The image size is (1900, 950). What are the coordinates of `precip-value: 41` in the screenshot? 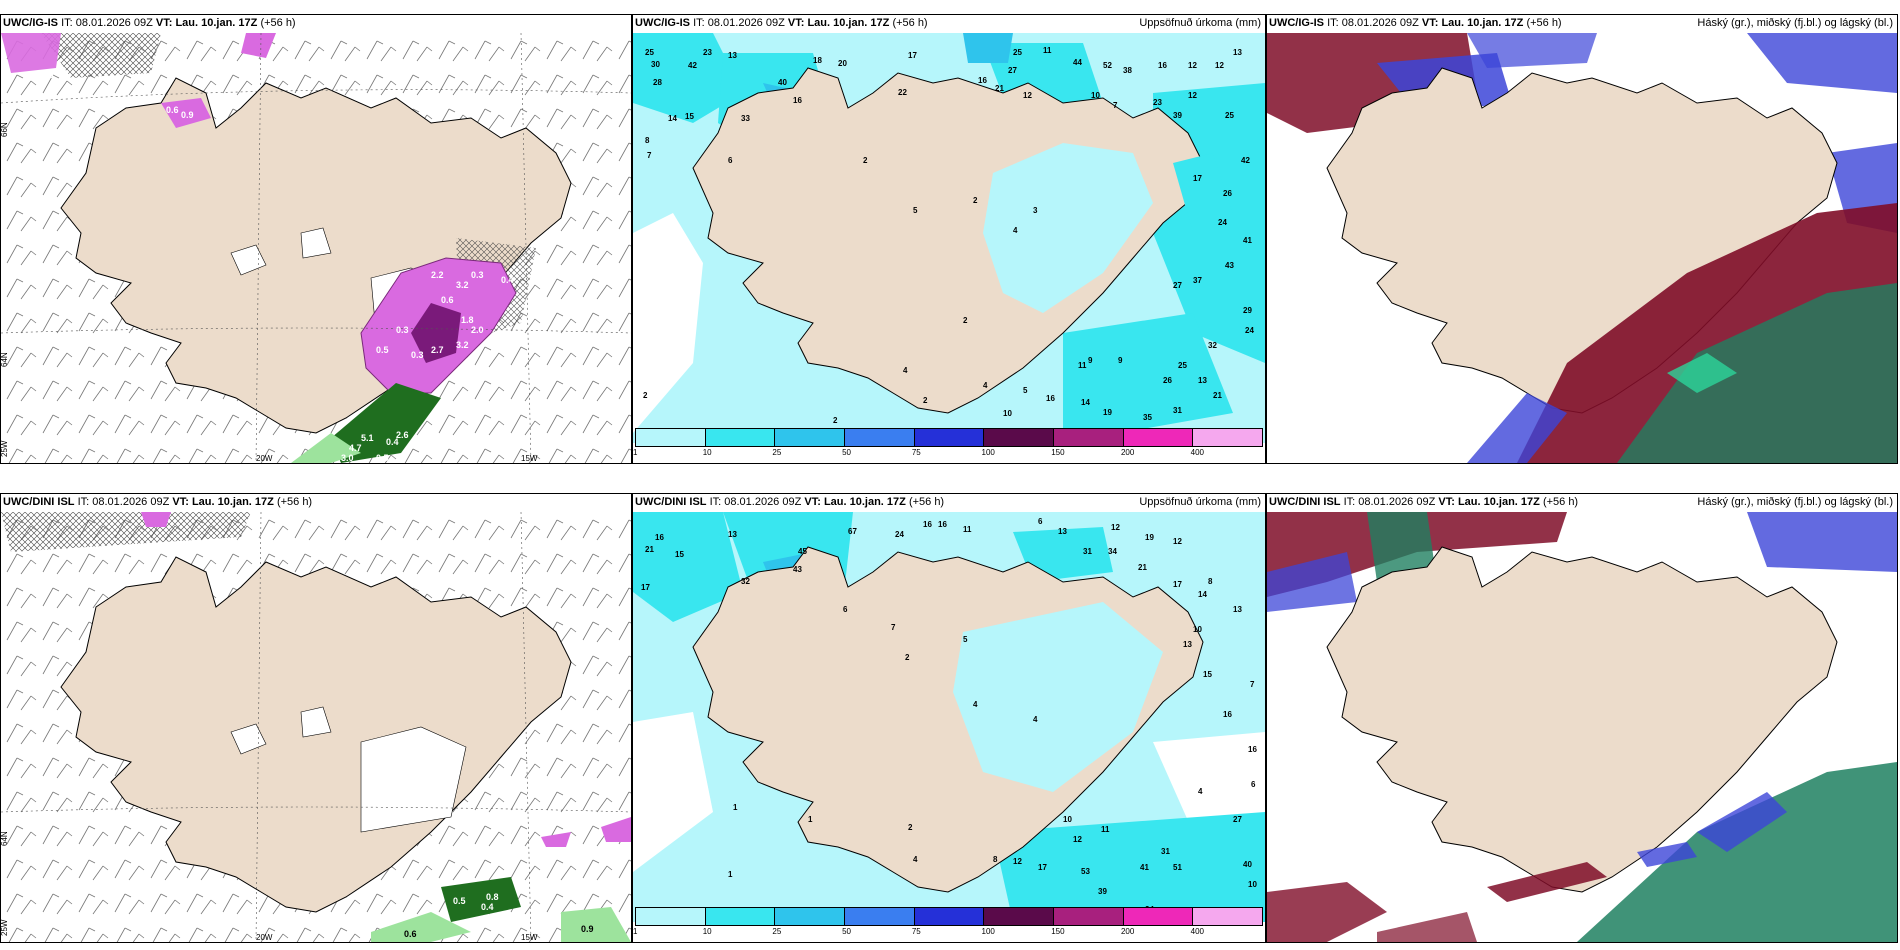 It's located at (1247, 240).